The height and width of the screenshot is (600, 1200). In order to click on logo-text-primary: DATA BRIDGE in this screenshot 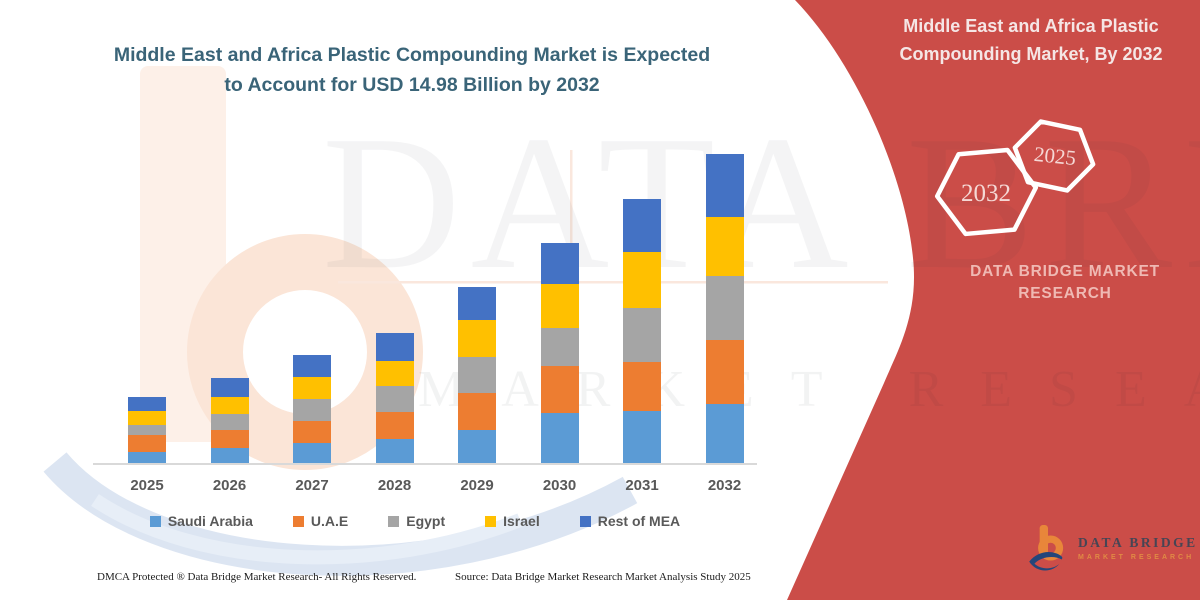, I will do `click(1138, 542)`.